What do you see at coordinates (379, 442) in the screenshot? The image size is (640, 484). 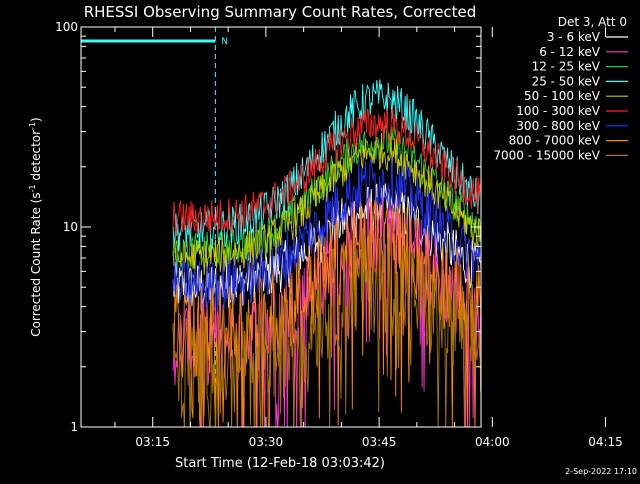 I see `x-tick-label-2: 03:45` at bounding box center [379, 442].